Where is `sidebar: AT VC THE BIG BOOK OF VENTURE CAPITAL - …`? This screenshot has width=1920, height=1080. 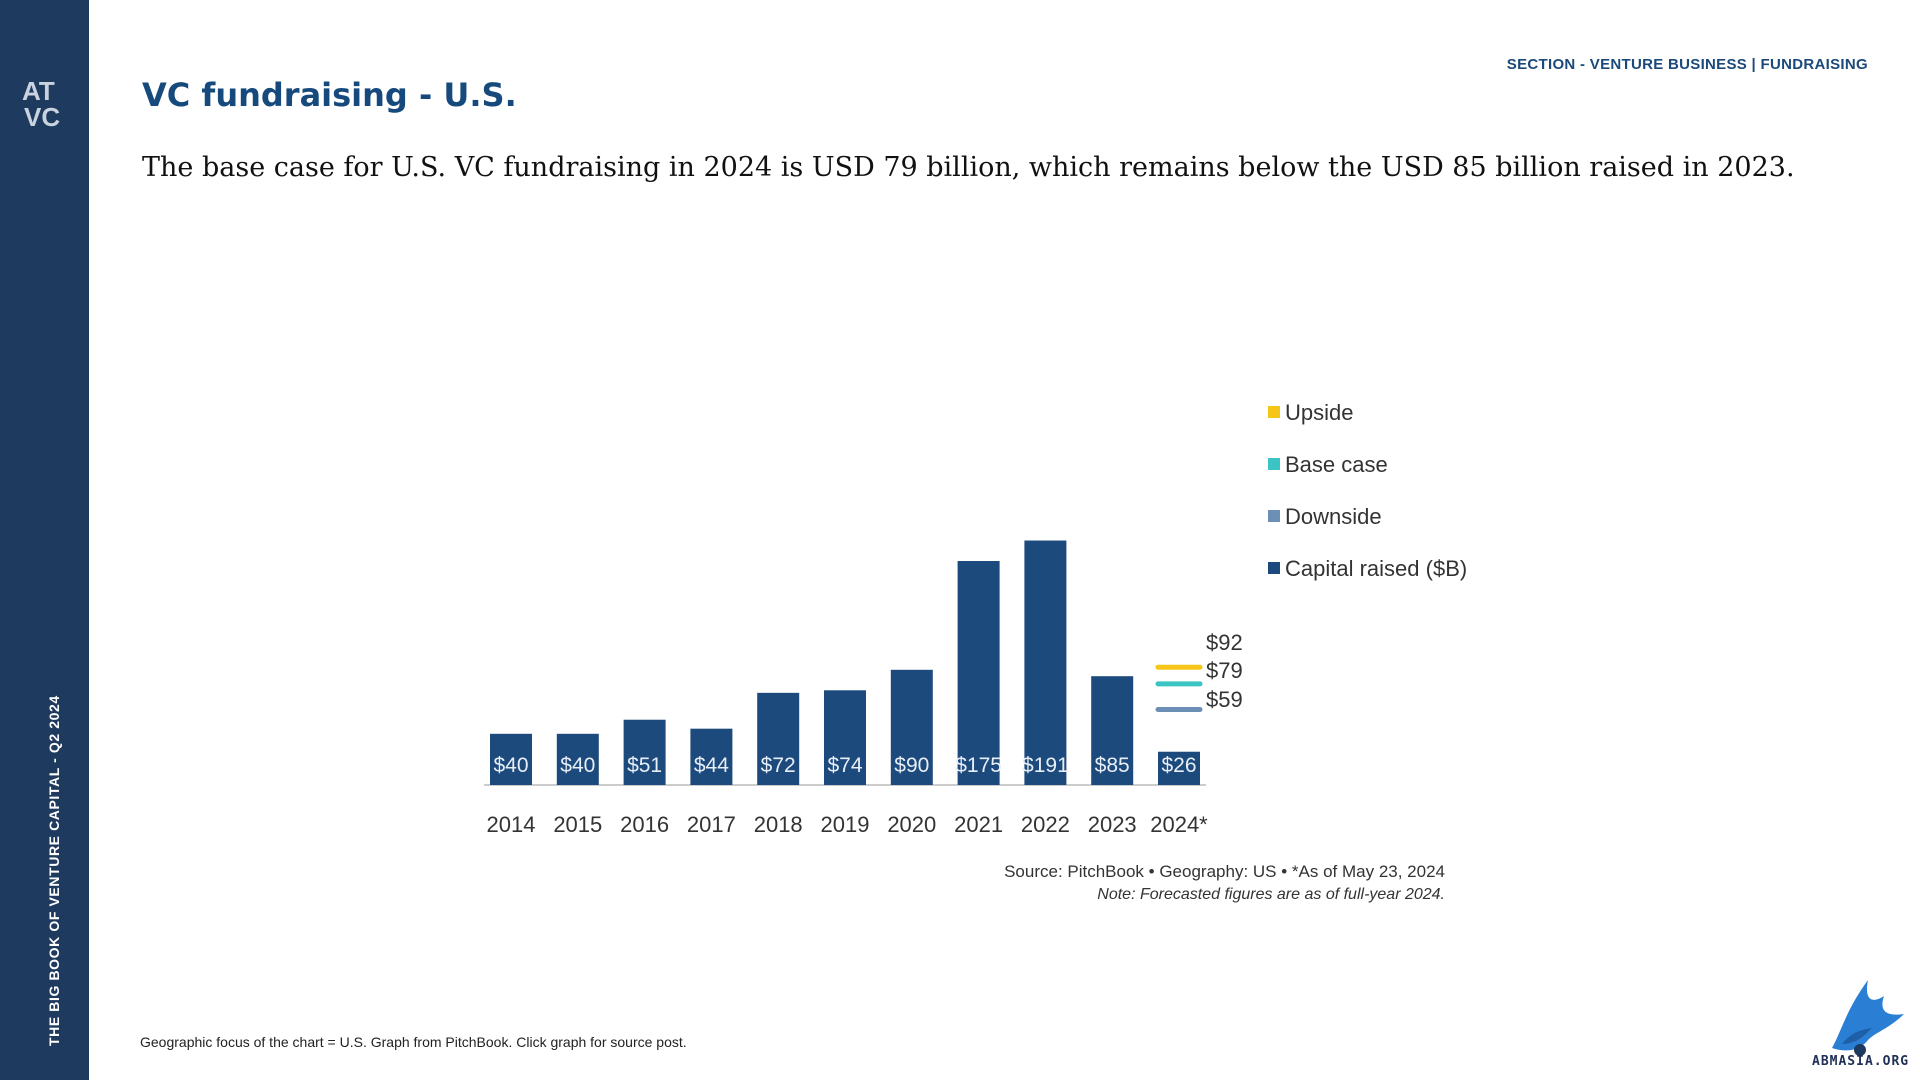
sidebar: AT VC THE BIG BOOK OF VENTURE CAPITAL - … is located at coordinates (44, 540).